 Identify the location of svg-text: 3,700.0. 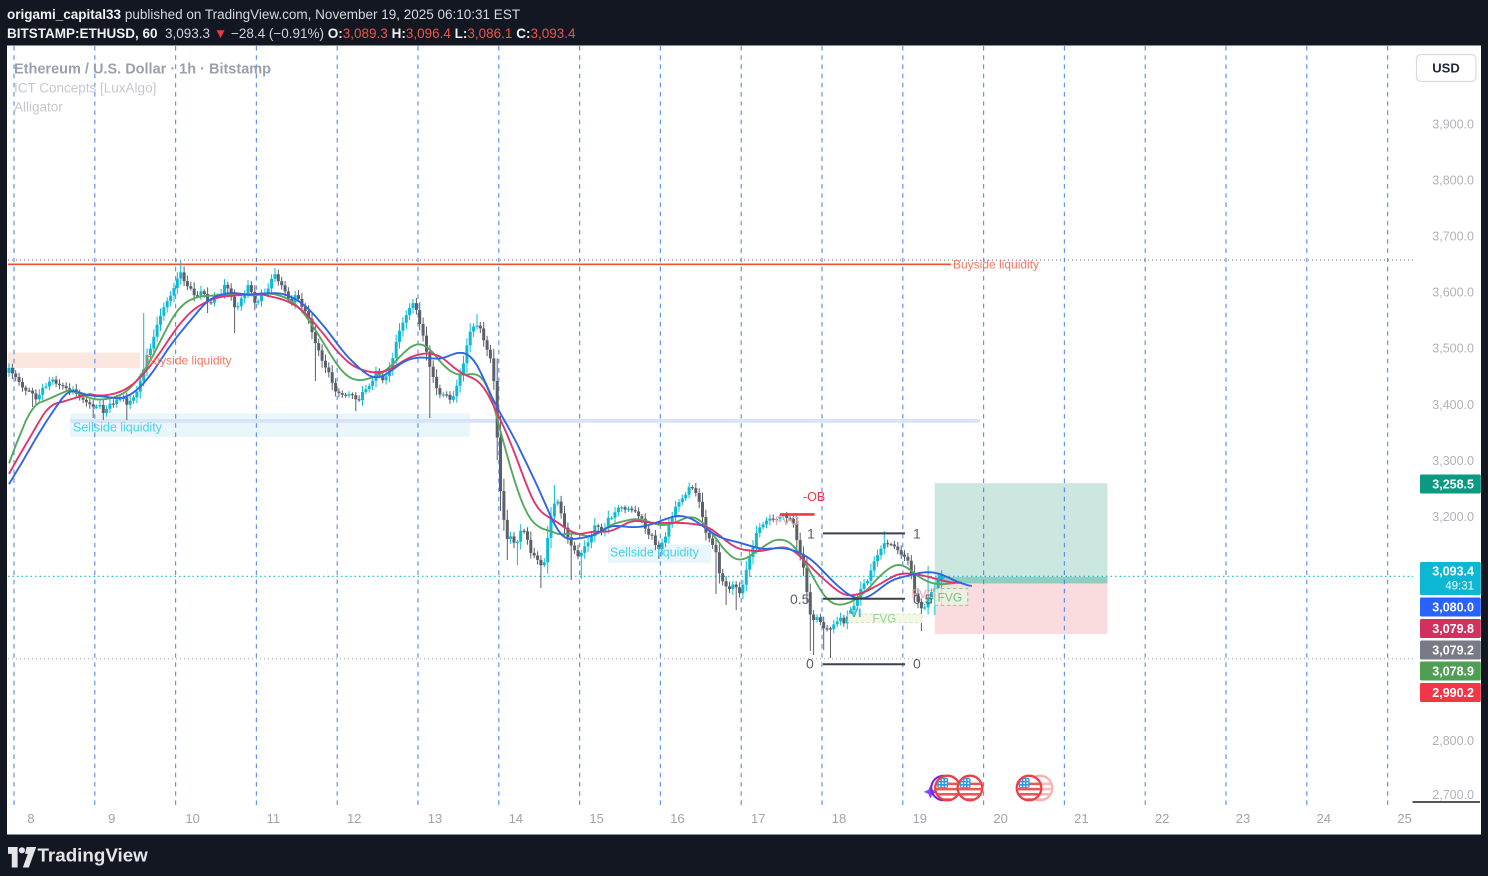
(1453, 237).